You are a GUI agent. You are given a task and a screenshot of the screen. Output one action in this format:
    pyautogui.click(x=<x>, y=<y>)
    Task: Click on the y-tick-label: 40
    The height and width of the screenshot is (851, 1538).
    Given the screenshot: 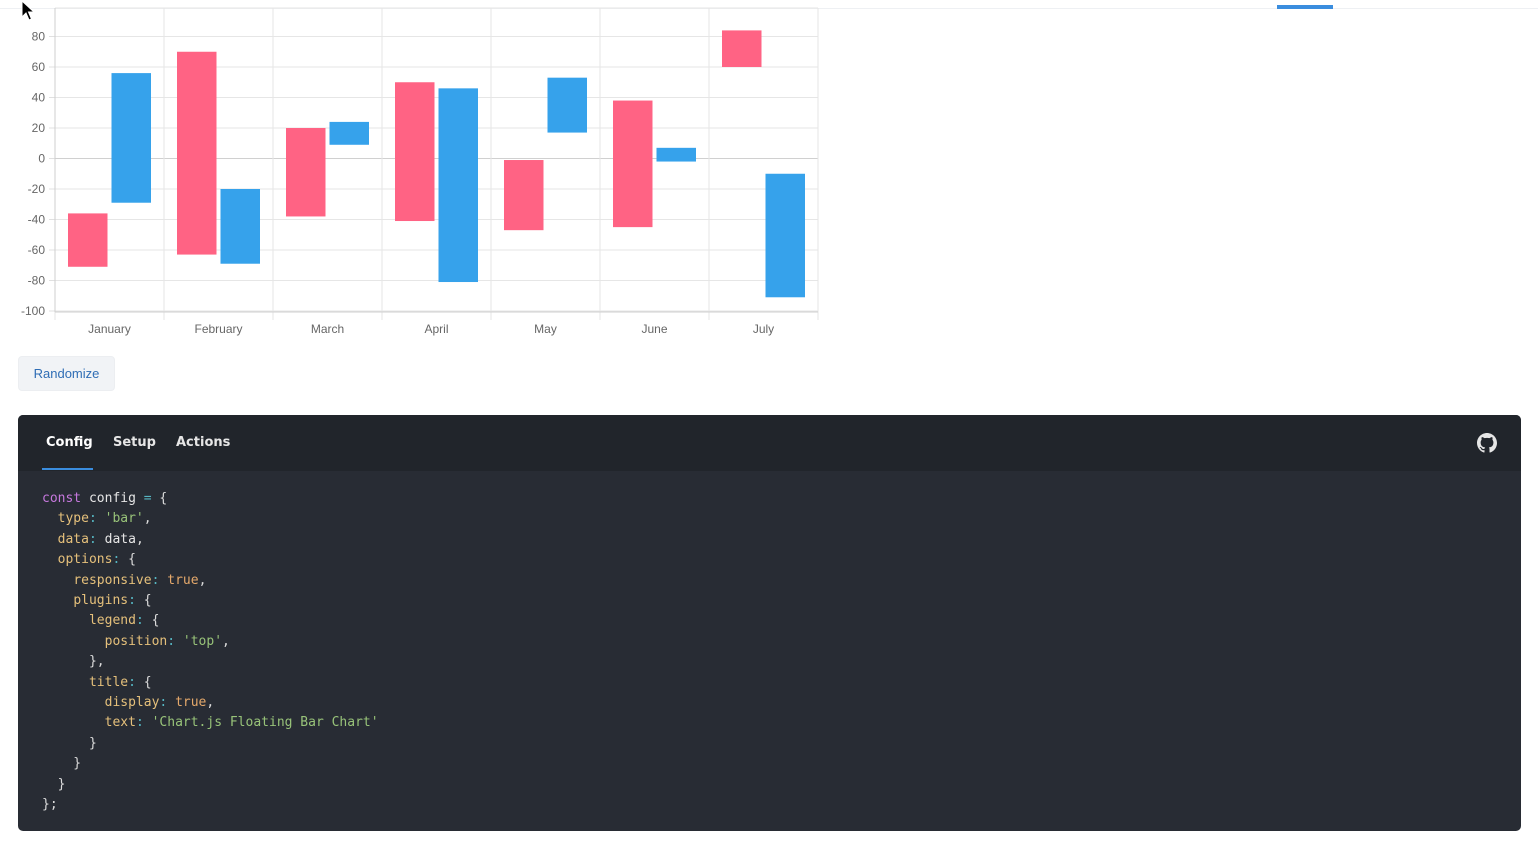 What is the action you would take?
    pyautogui.click(x=39, y=98)
    